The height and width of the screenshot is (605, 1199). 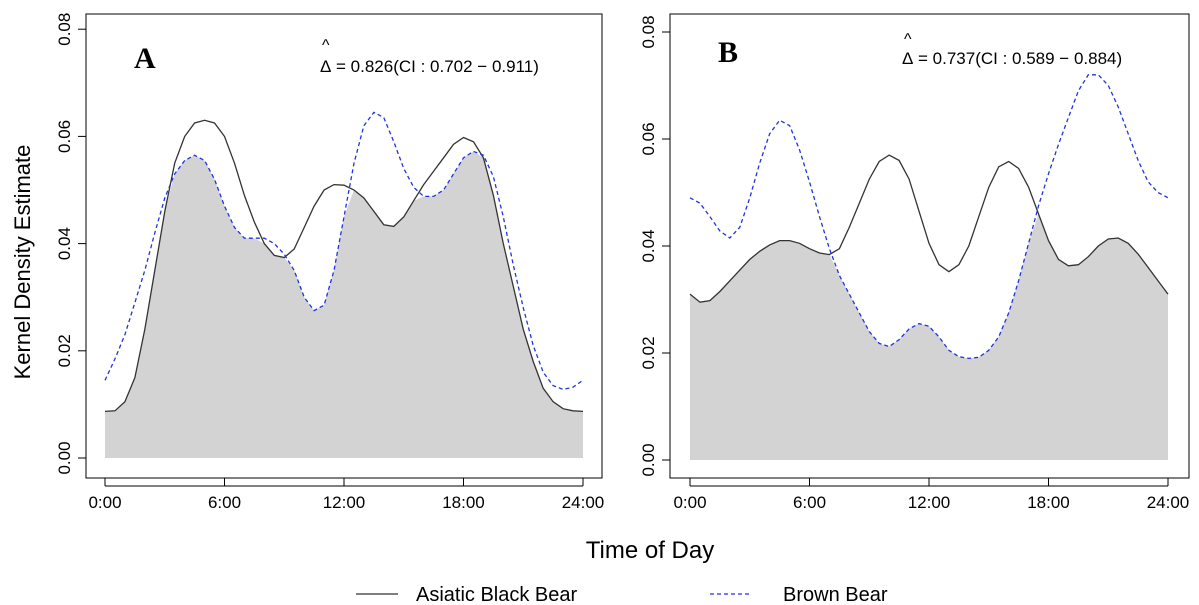 I want to click on legend-label: Asiatic Black Bear, so click(x=497, y=594).